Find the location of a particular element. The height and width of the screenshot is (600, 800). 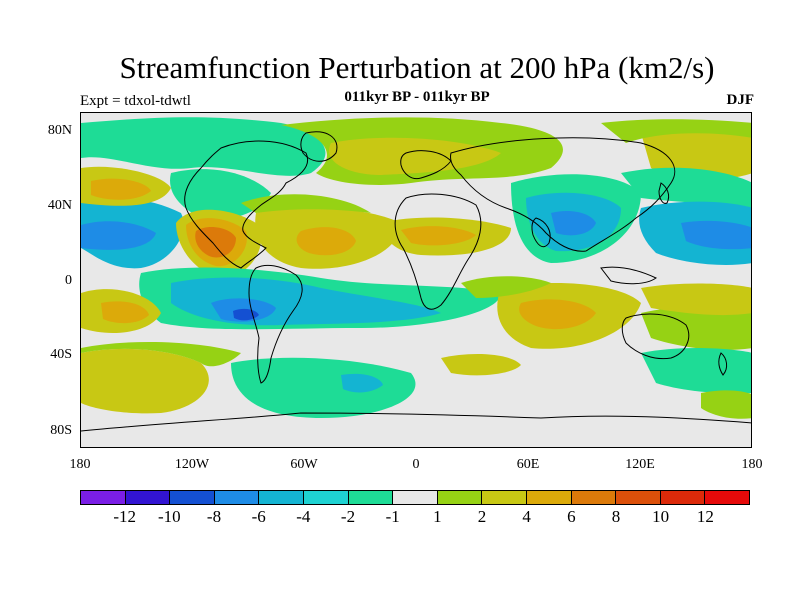

lon-label-0: 0 is located at coordinates (416, 464).